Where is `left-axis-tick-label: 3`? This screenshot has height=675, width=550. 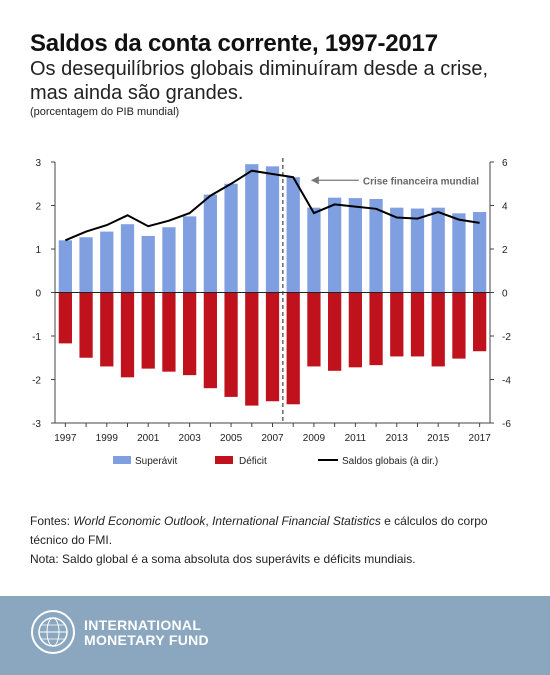
left-axis-tick-label: 3 is located at coordinates (38, 163).